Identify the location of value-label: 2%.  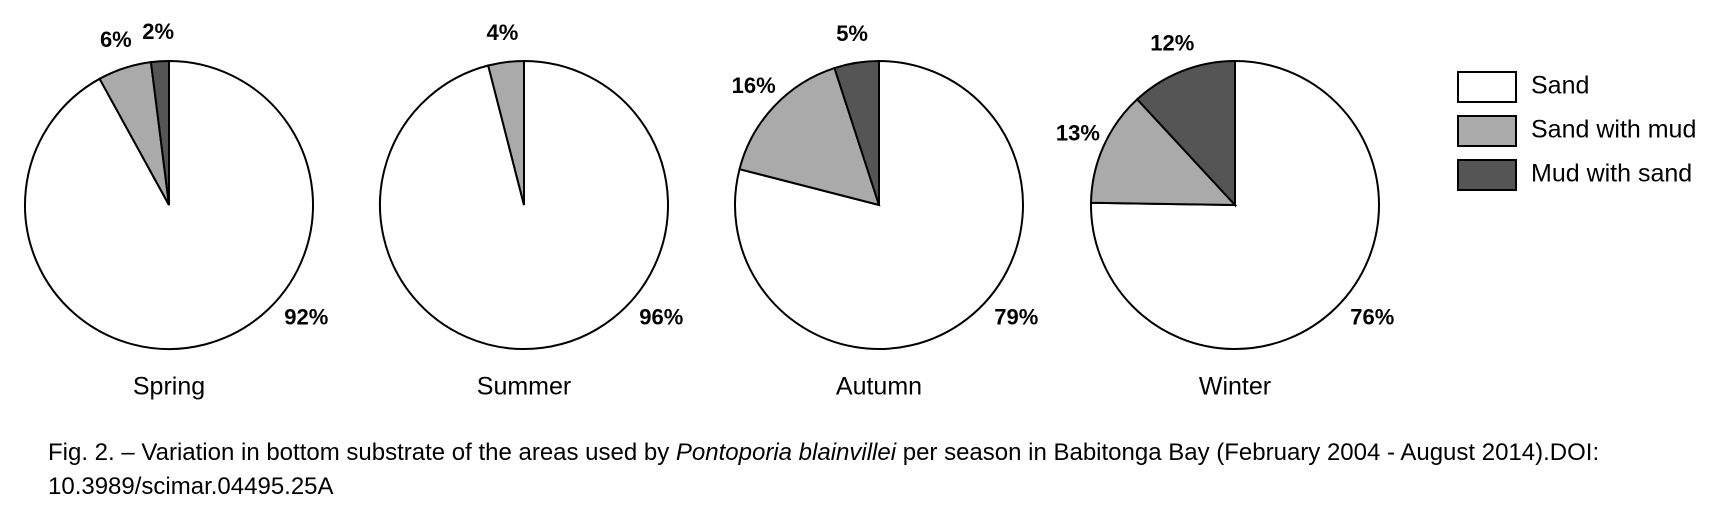
(158, 31).